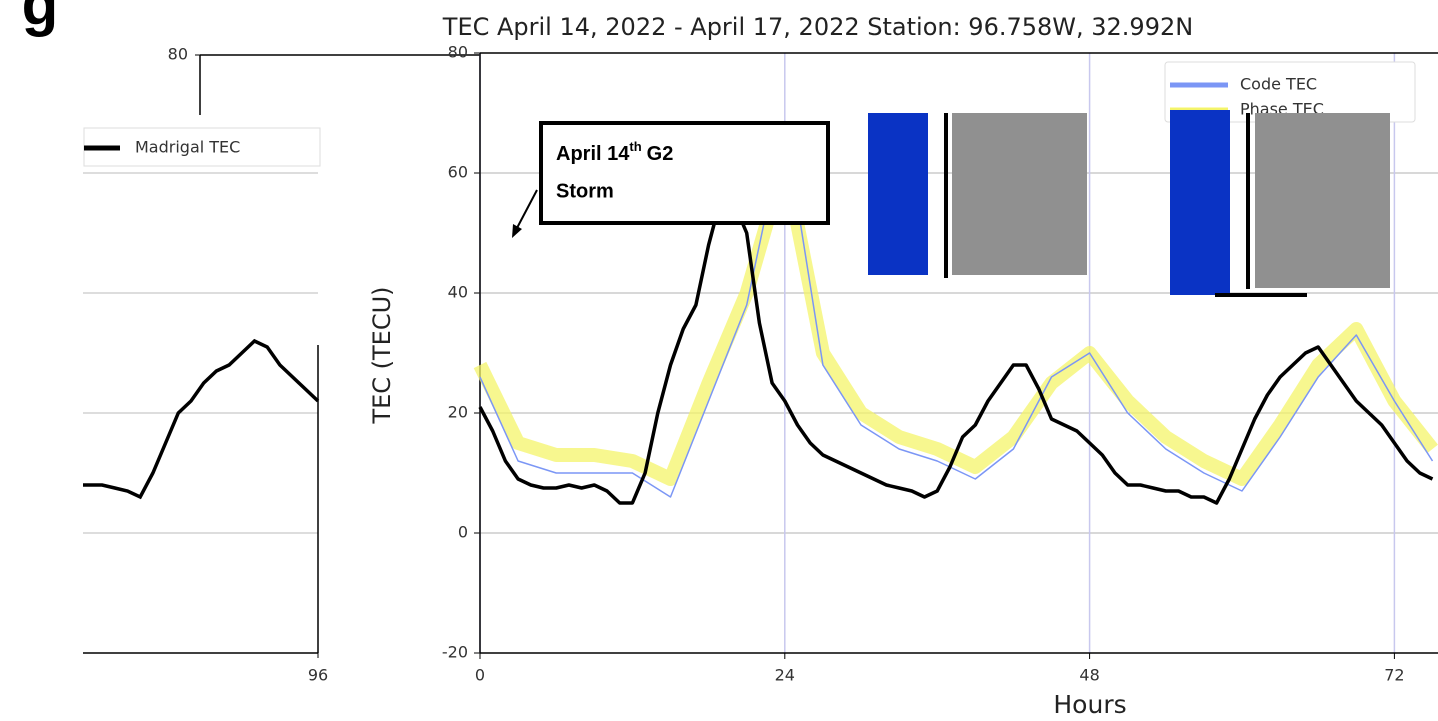 The width and height of the screenshot is (1438, 721). Describe the element at coordinates (635, 146) in the screenshot. I see `annotation-suffix: th` at that location.